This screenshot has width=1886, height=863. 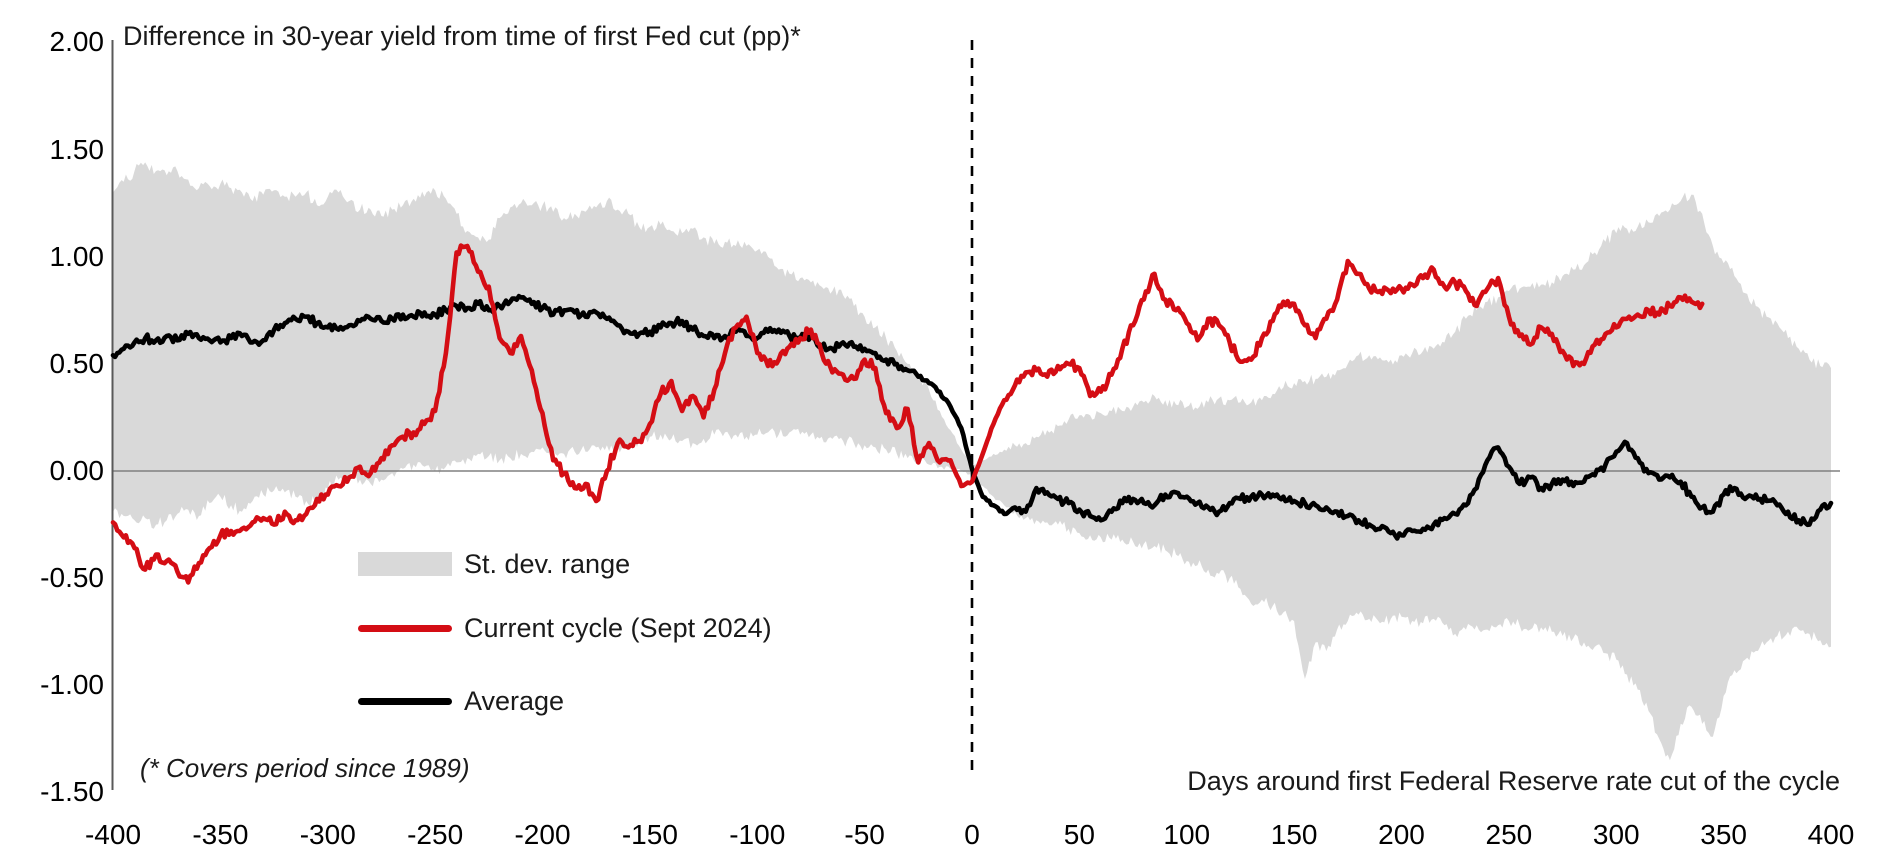 What do you see at coordinates (405, 701) in the screenshot?
I see `average-swatch` at bounding box center [405, 701].